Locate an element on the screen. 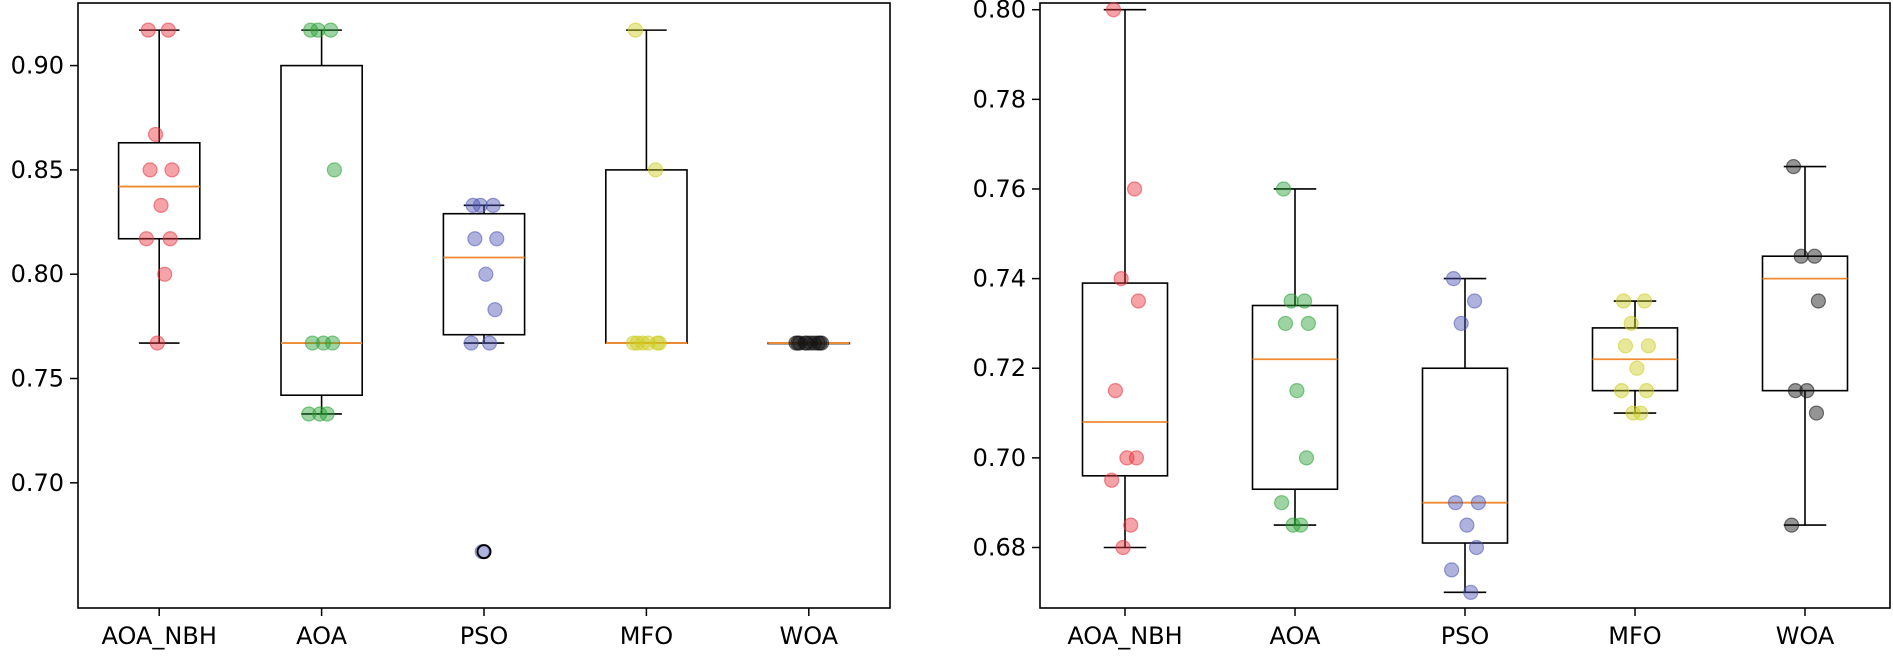 This screenshot has height=658, width=1893. y-tick-label-4: 0.76 is located at coordinates (999, 189).